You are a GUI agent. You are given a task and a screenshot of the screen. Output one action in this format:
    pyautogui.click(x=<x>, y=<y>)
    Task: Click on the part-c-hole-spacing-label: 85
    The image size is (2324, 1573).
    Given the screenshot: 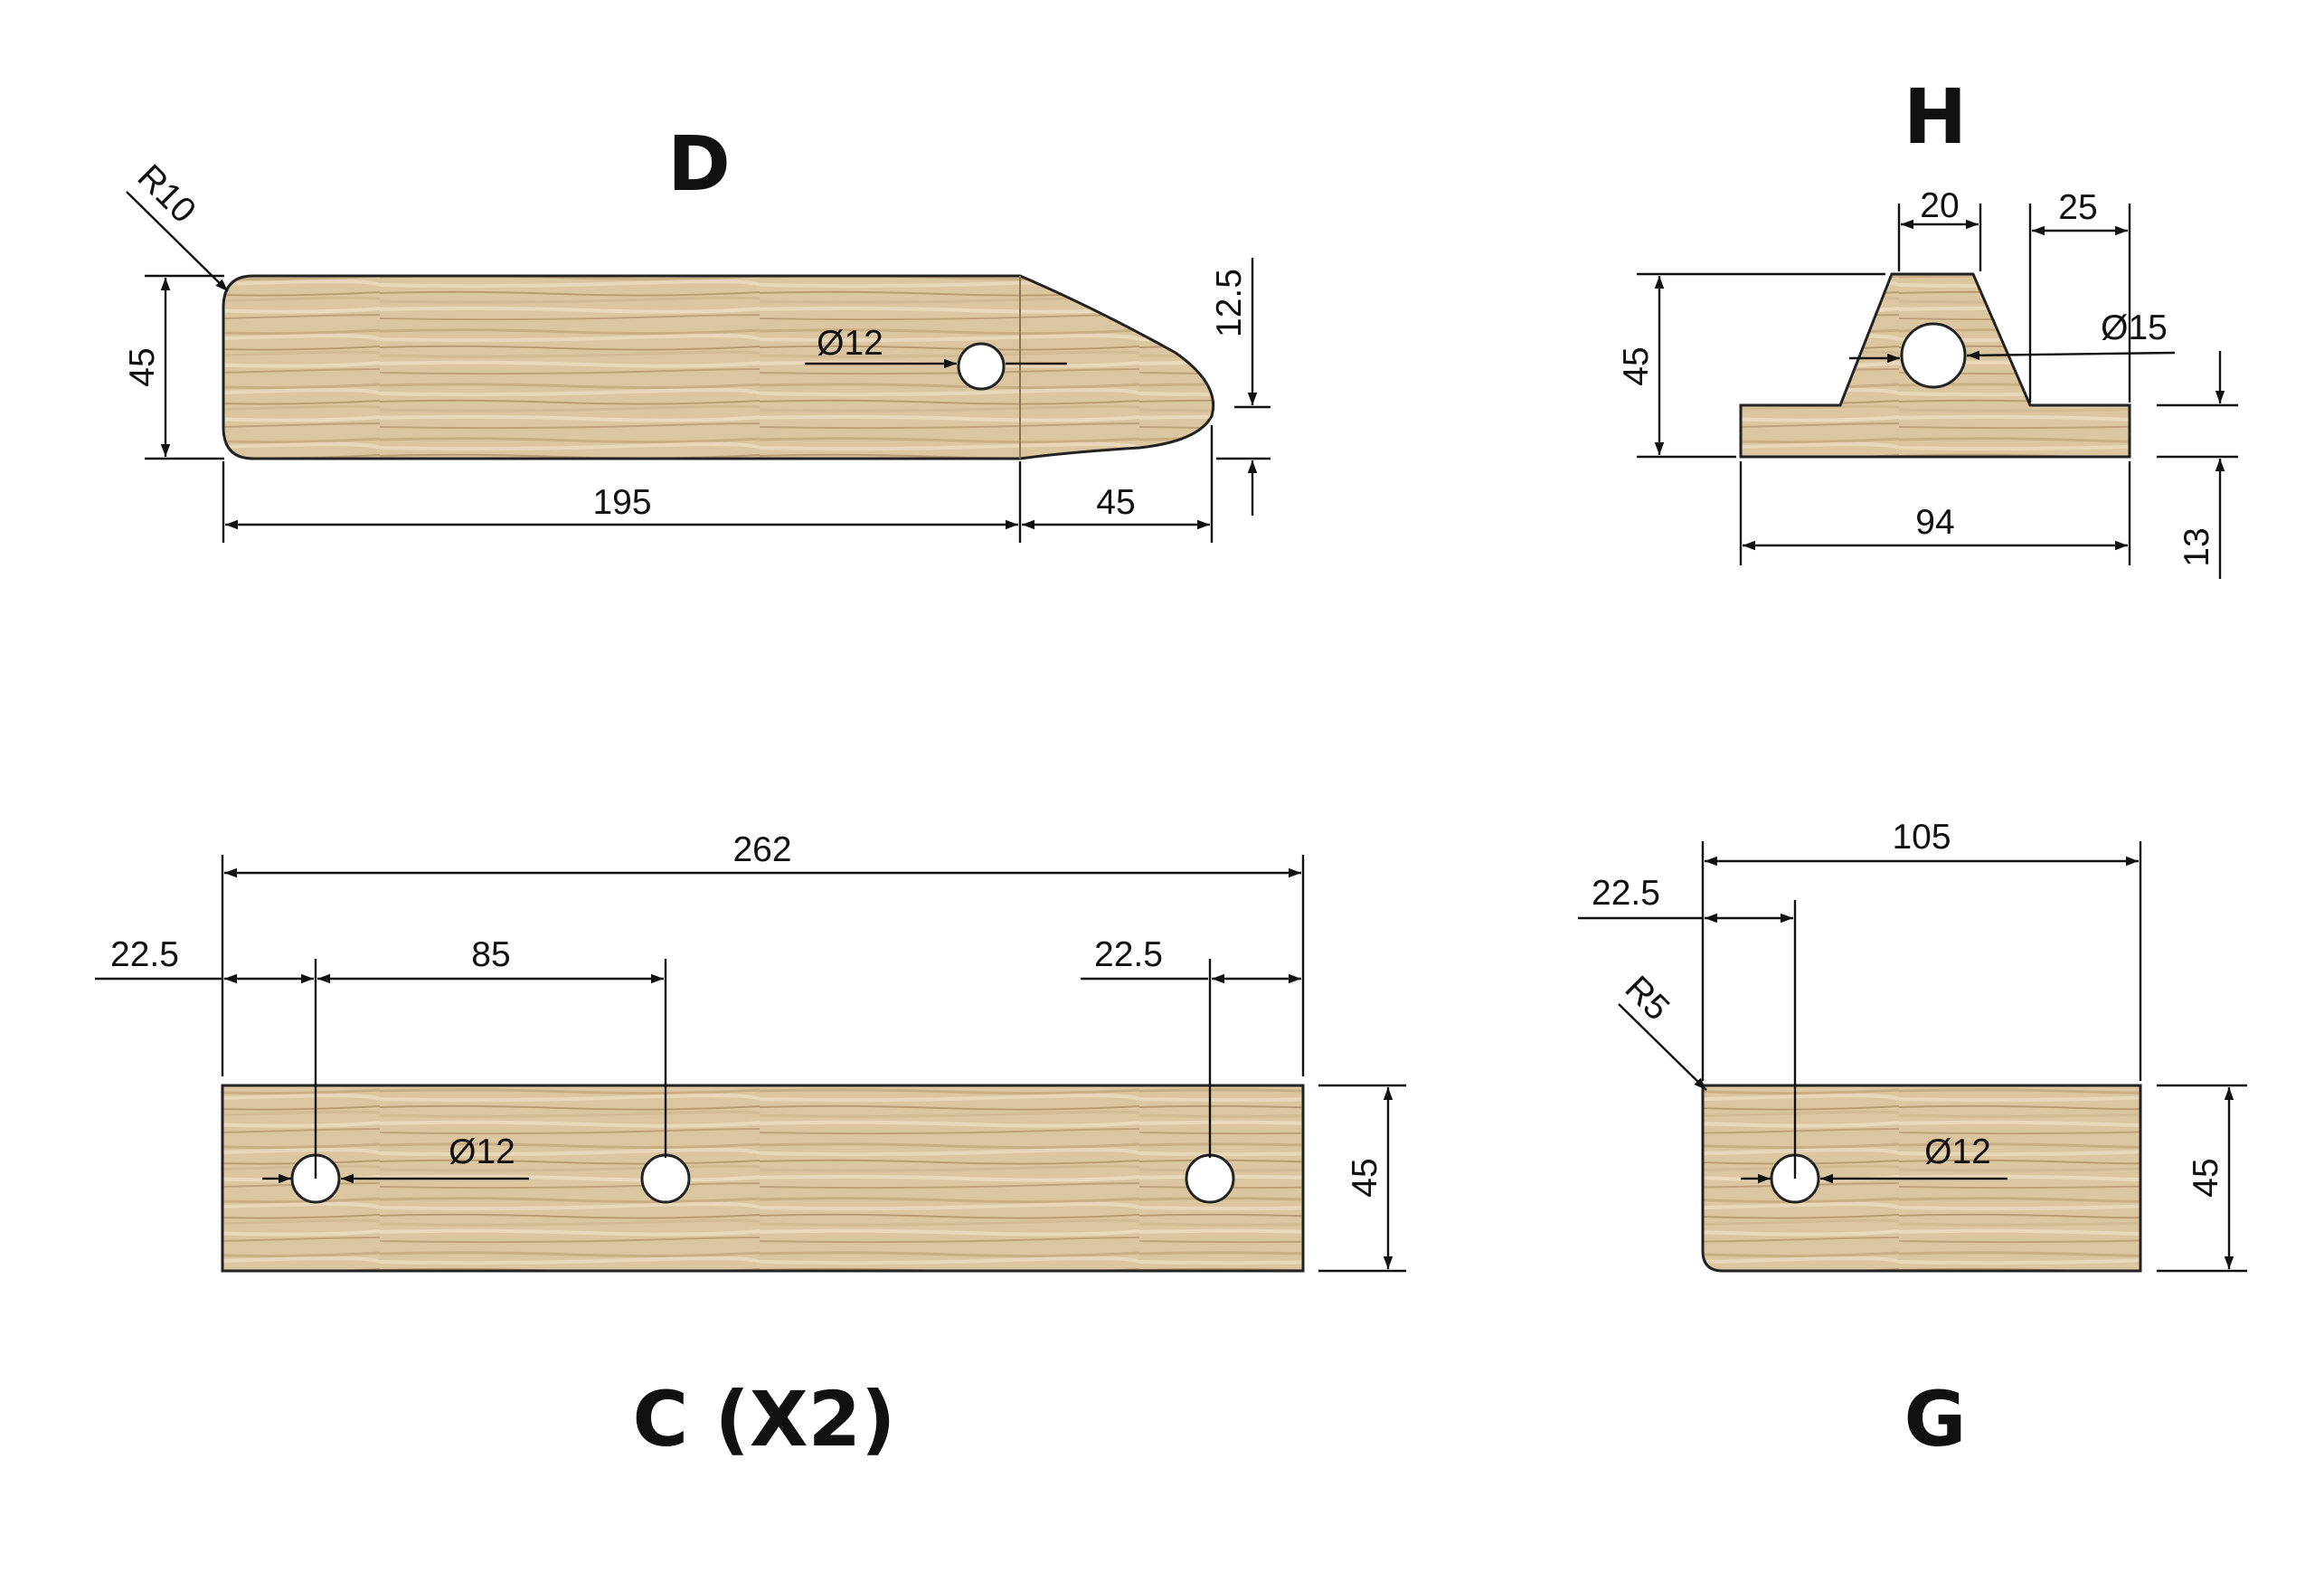 What is the action you would take?
    pyautogui.click(x=491, y=954)
    